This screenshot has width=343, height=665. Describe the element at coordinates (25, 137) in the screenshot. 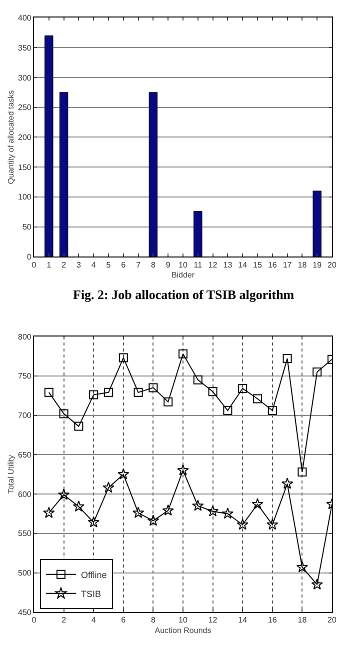

I see `y-tick-label: 200` at that location.